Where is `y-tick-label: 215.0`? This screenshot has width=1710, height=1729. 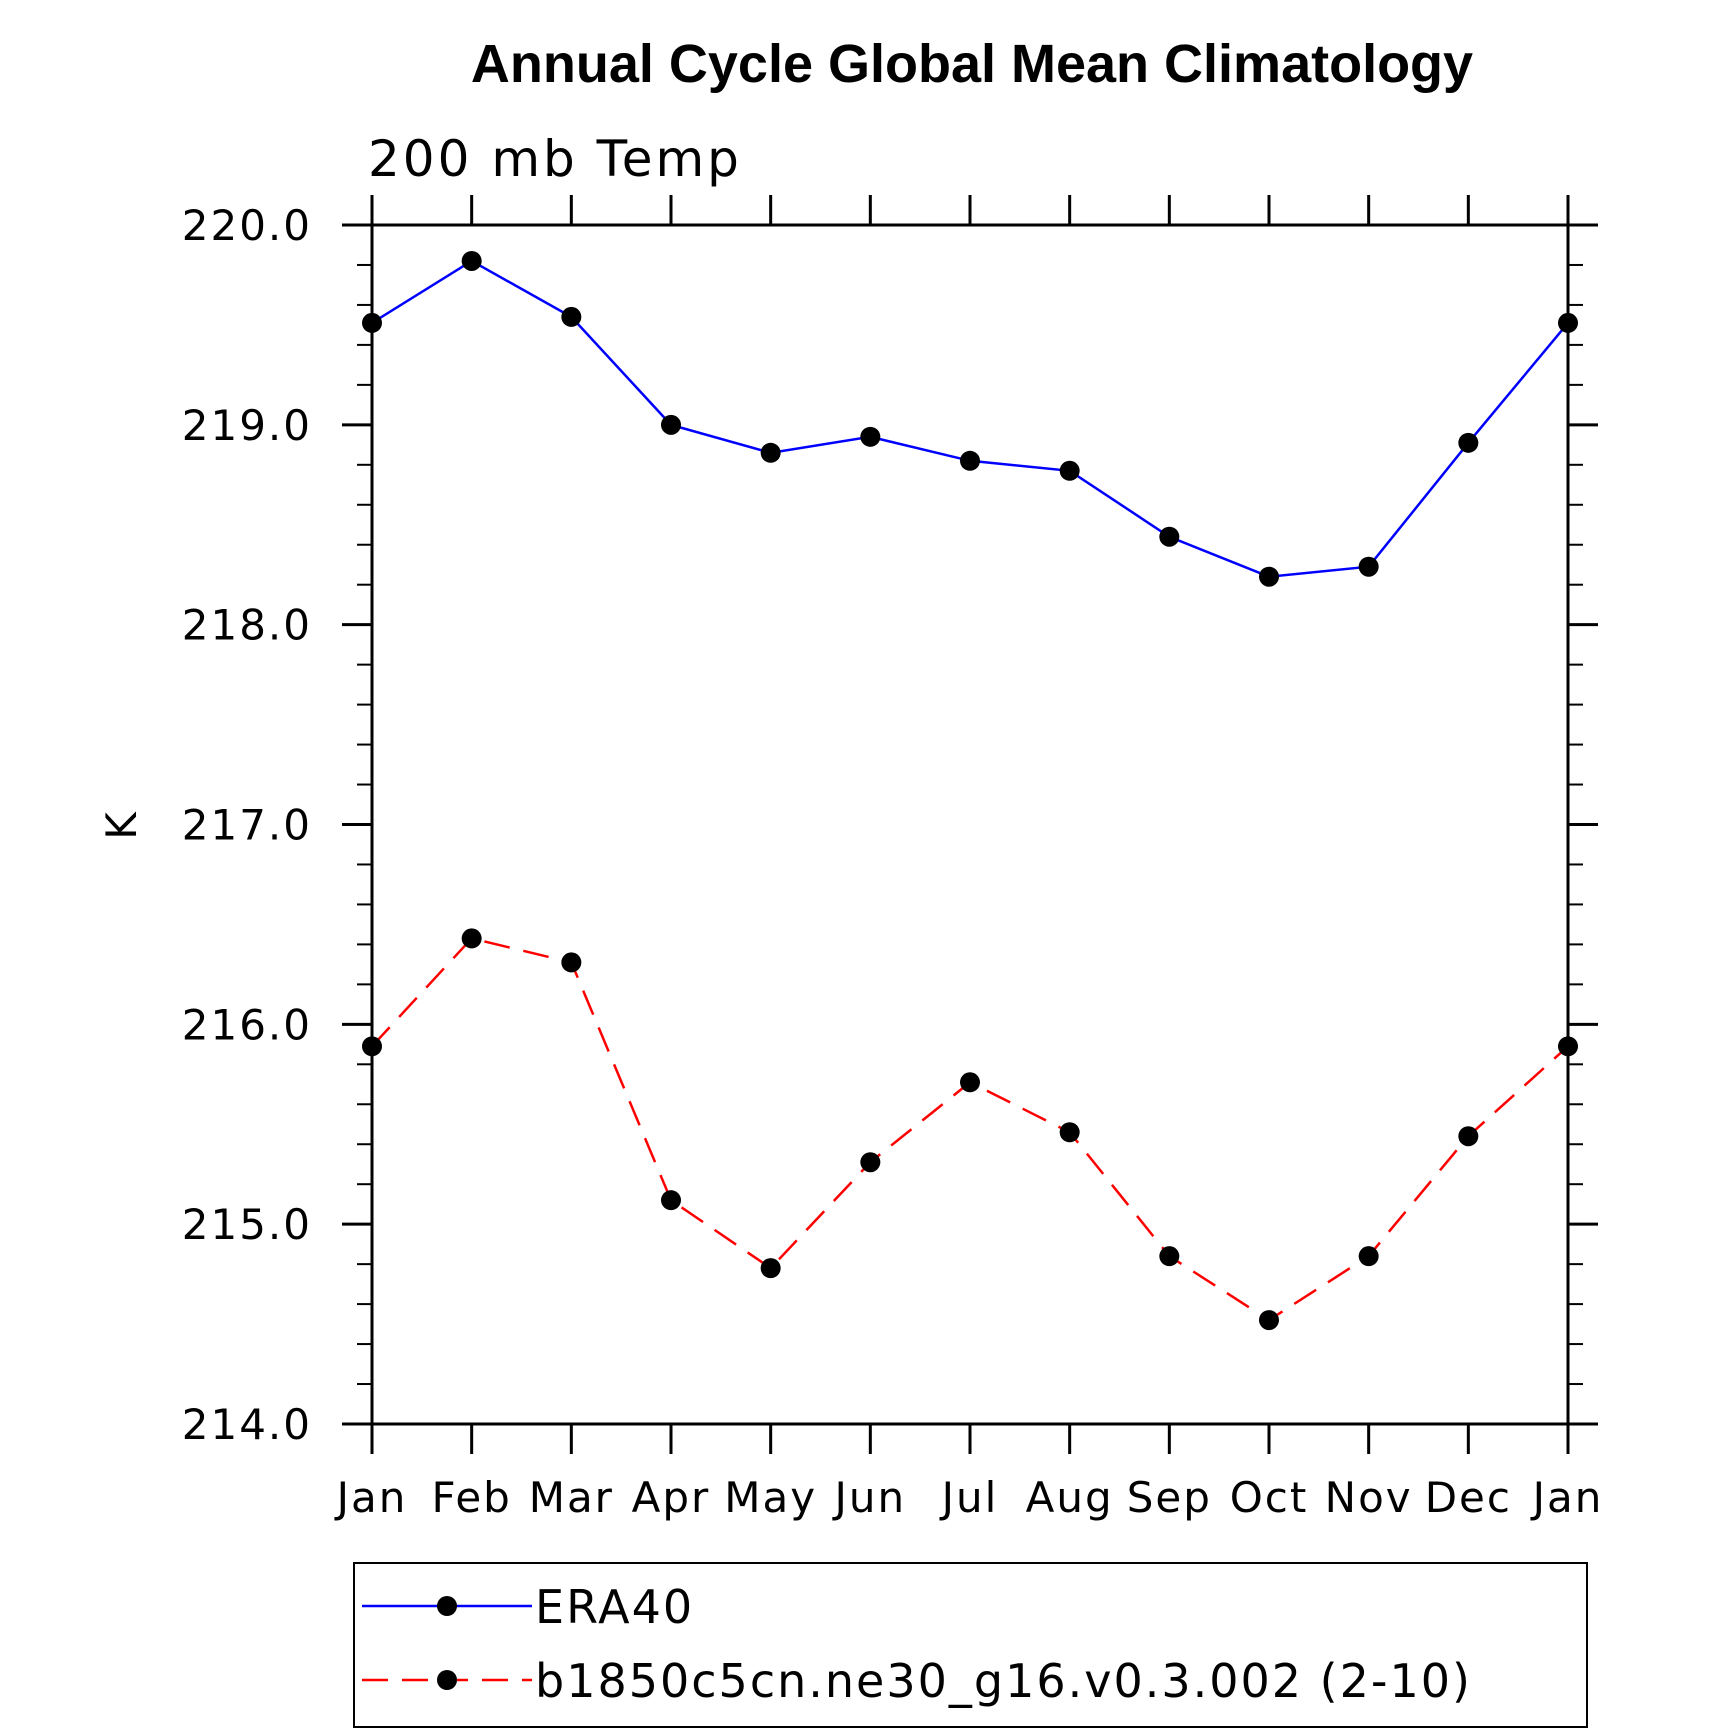 y-tick-label: 215.0 is located at coordinates (247, 1224).